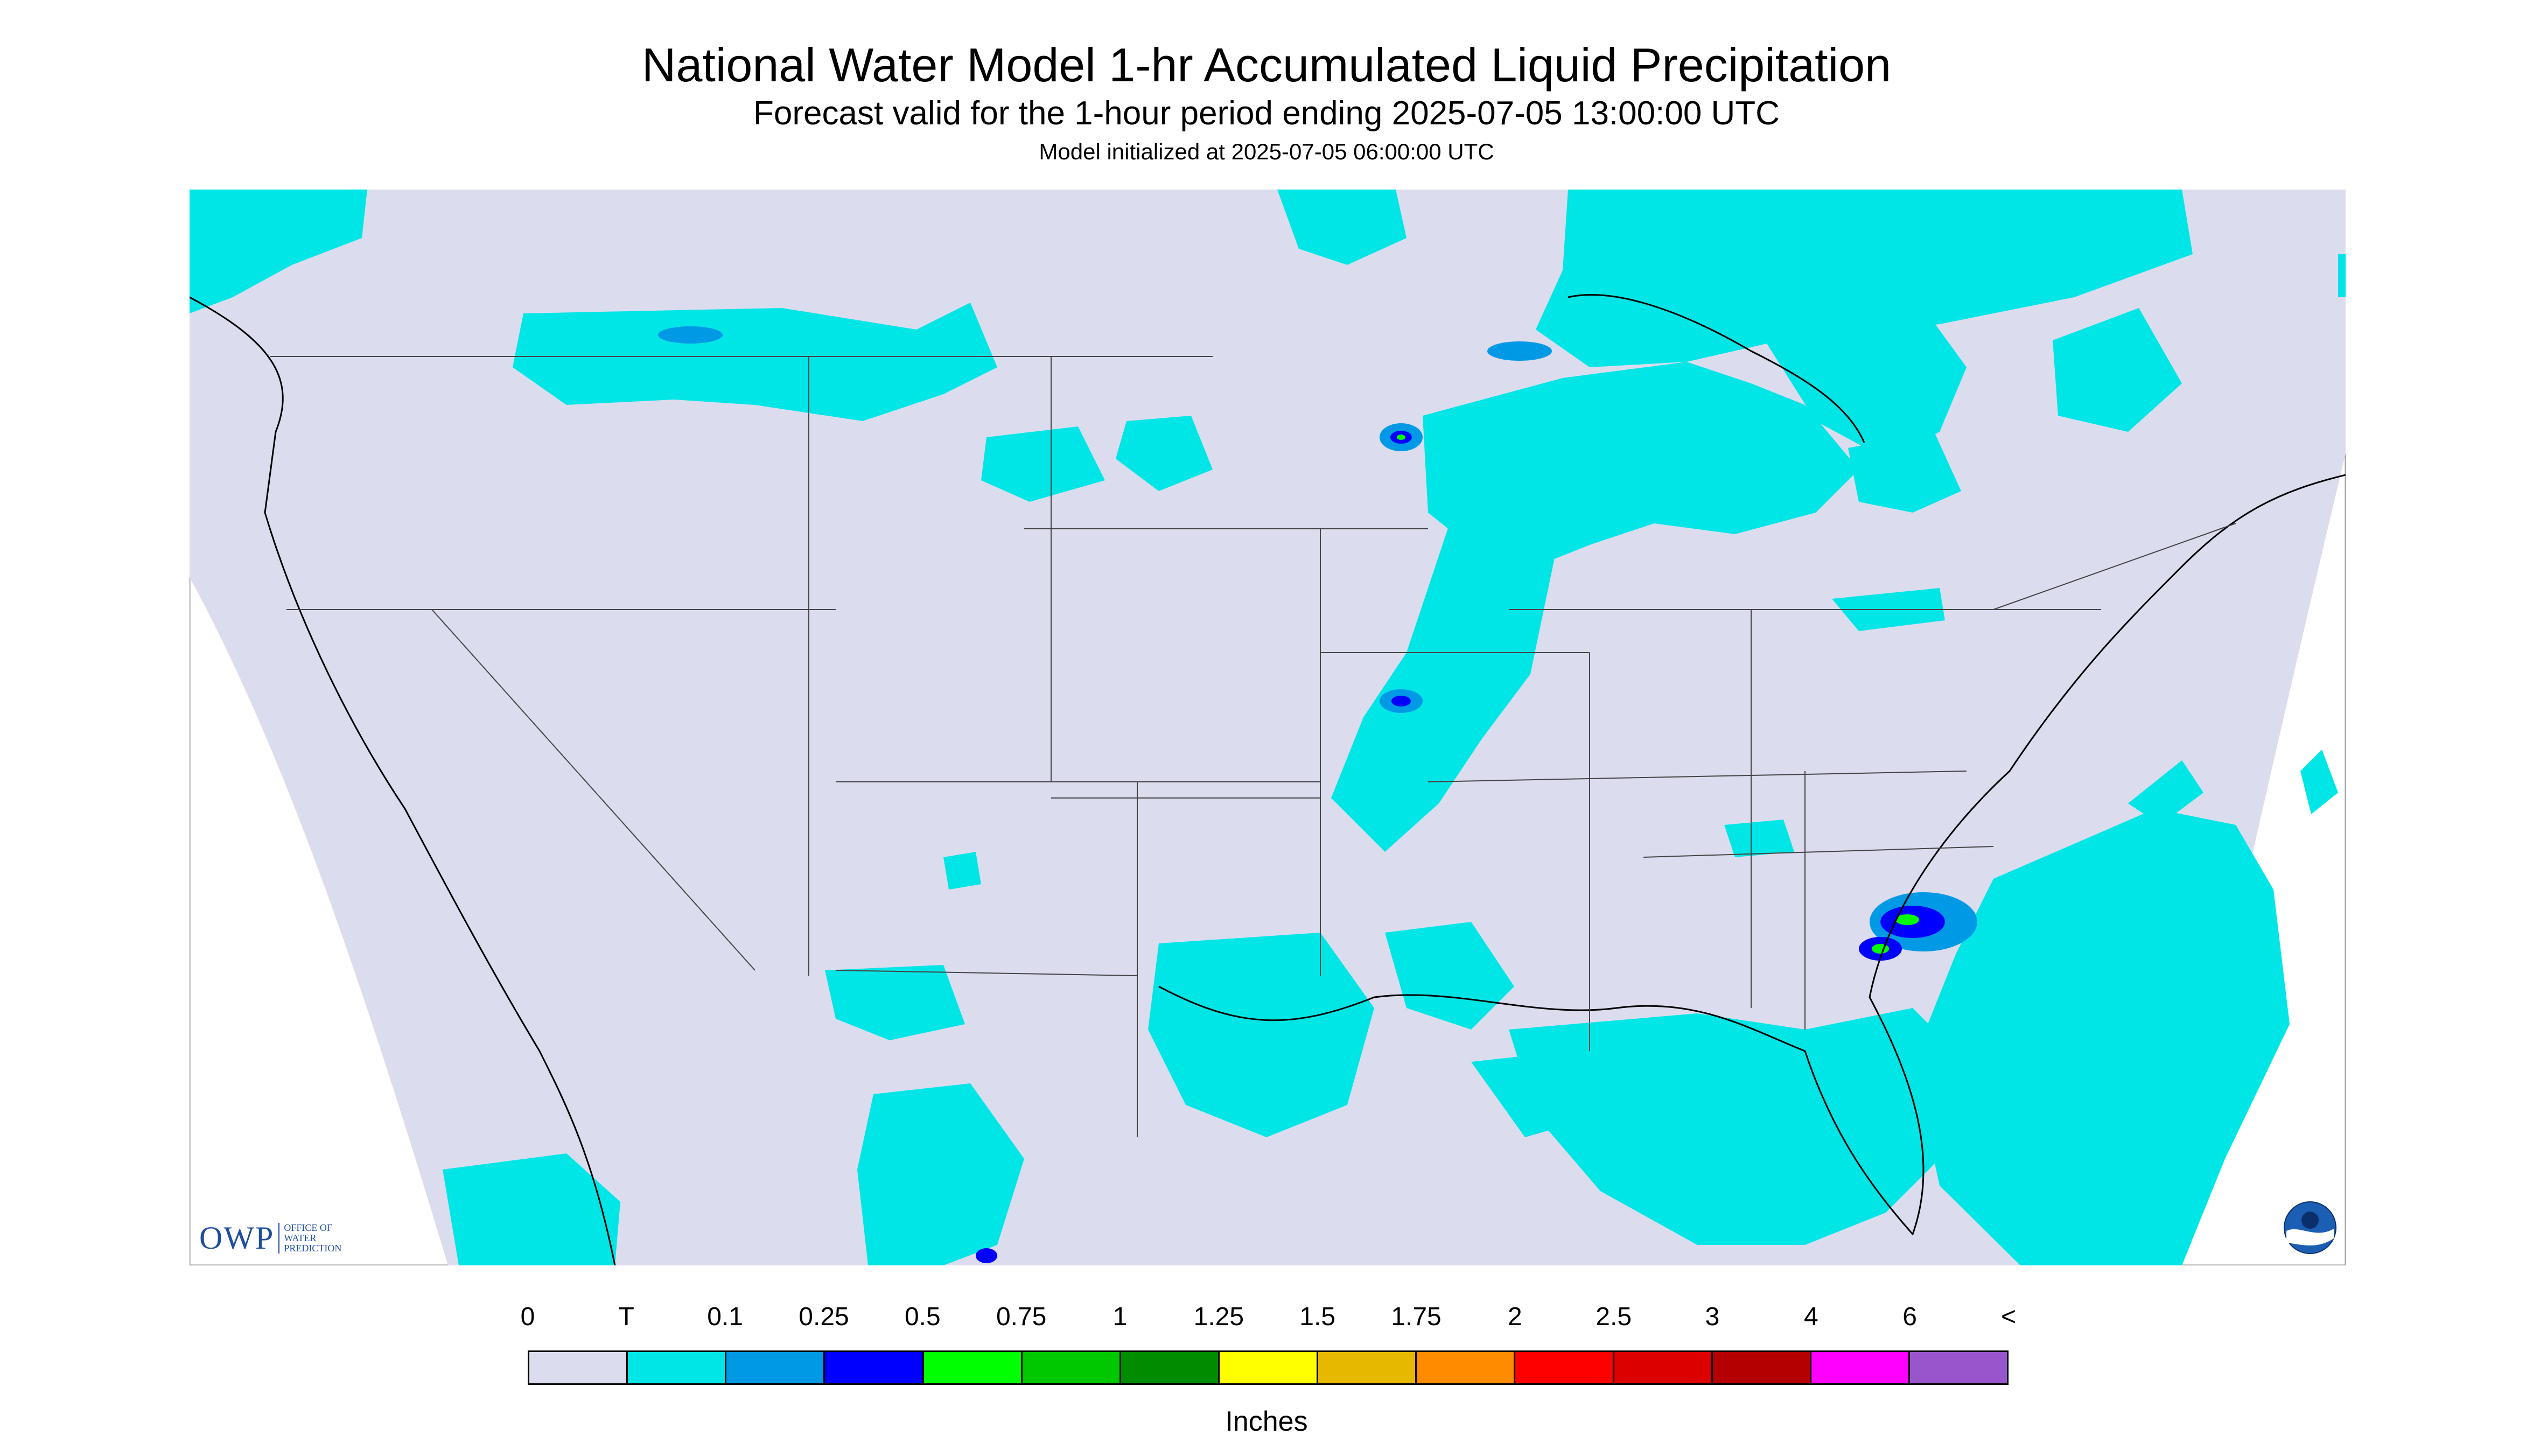 The image size is (2533, 1456). What do you see at coordinates (1266, 1421) in the screenshot?
I see `legend-units-label: Inches` at bounding box center [1266, 1421].